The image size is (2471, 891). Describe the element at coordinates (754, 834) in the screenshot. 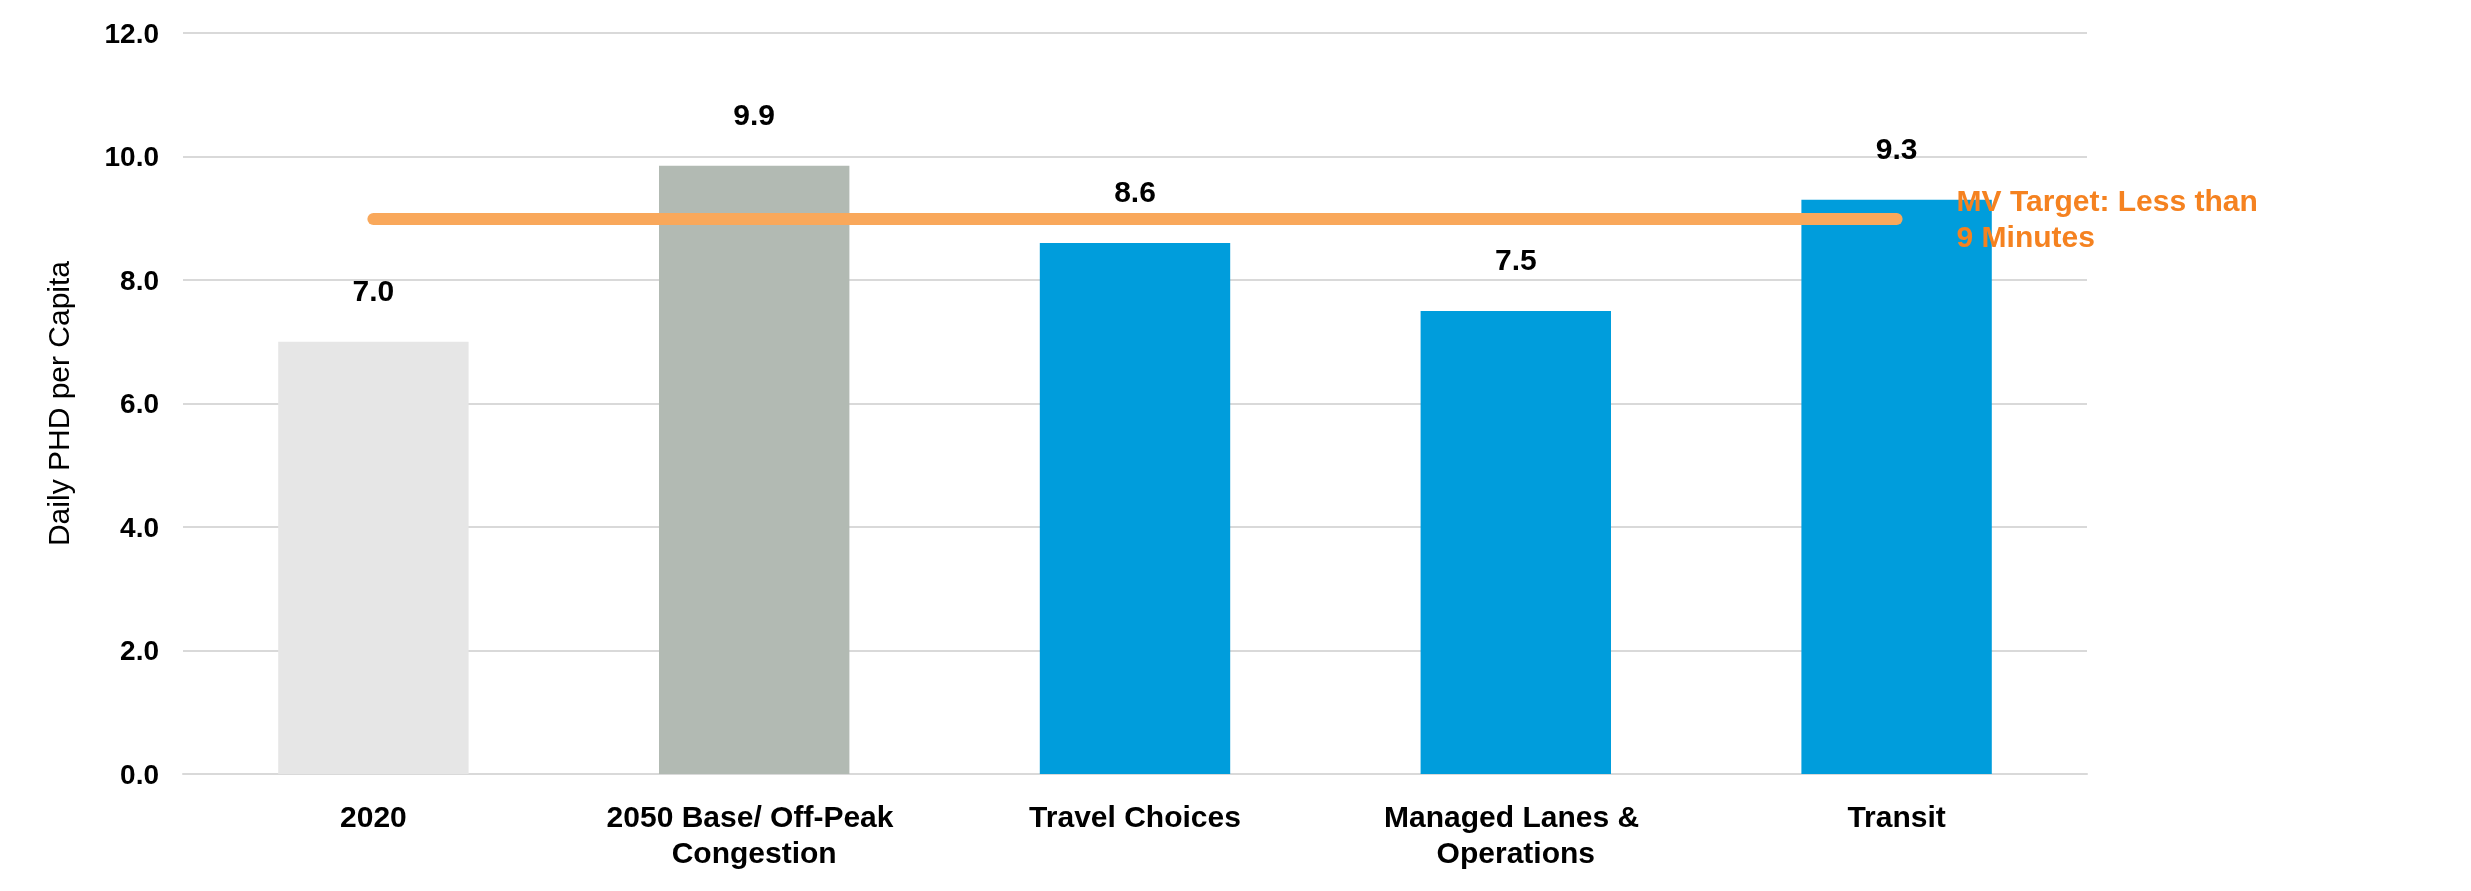

I see `x-tick-label: 2050 Base/ Off-Peak Congestion` at that location.